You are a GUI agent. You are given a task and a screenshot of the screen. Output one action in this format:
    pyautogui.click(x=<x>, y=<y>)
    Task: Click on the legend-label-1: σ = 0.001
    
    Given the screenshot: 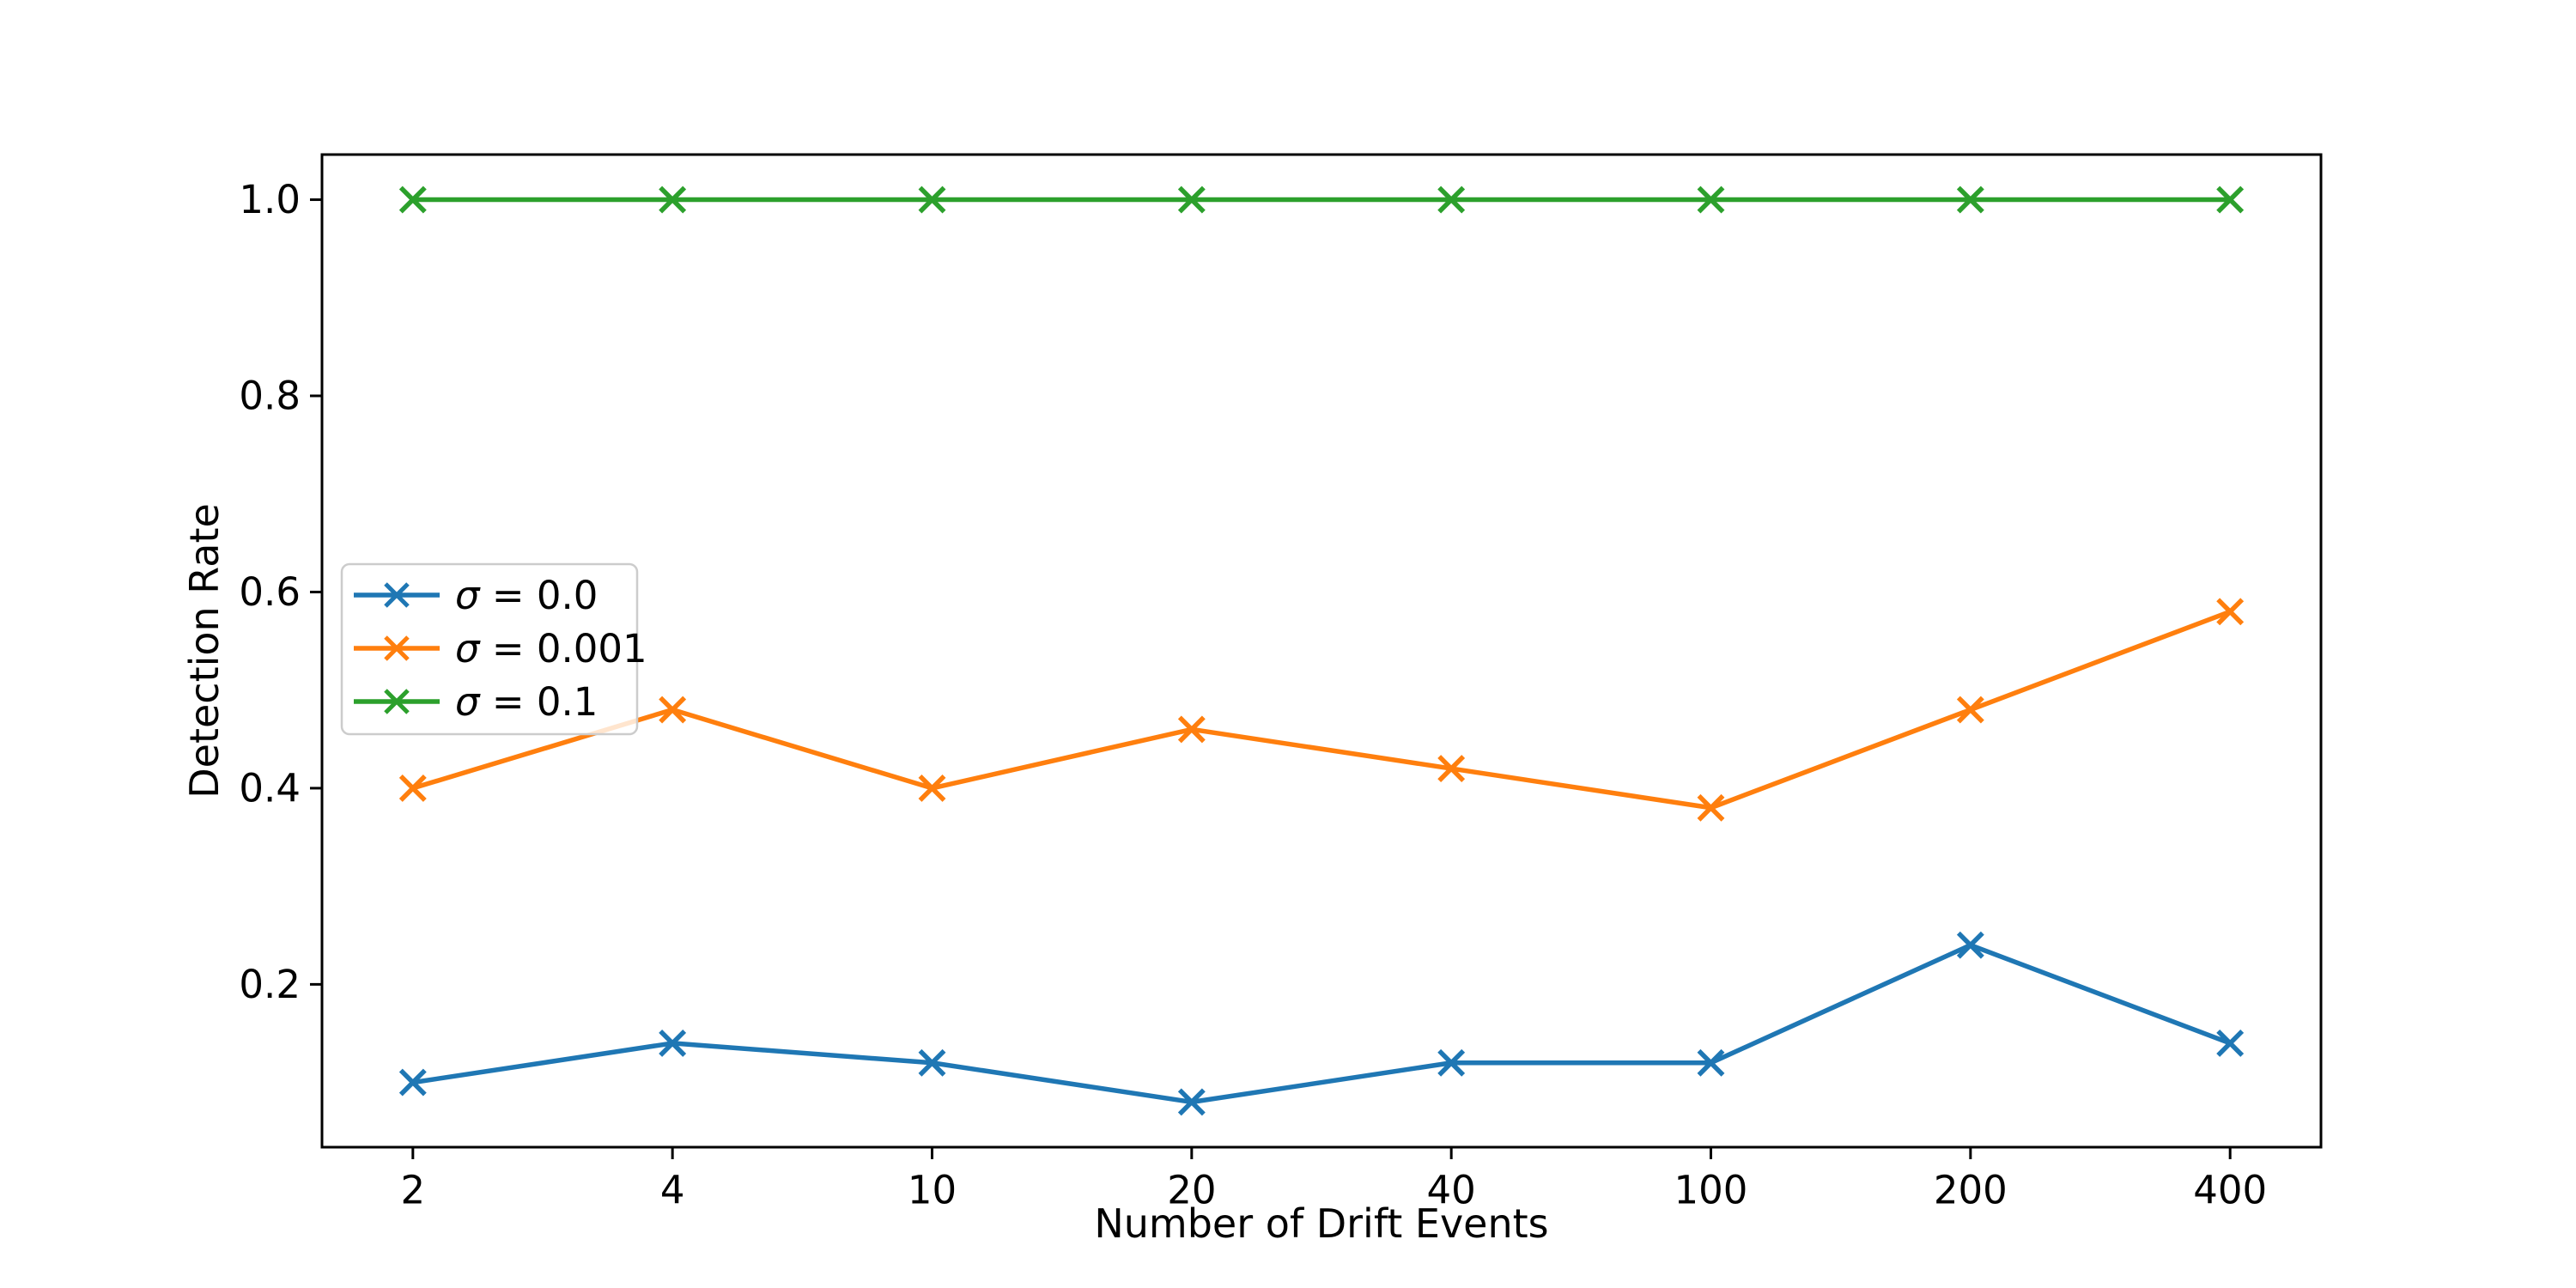 What is the action you would take?
    pyautogui.click(x=551, y=649)
    